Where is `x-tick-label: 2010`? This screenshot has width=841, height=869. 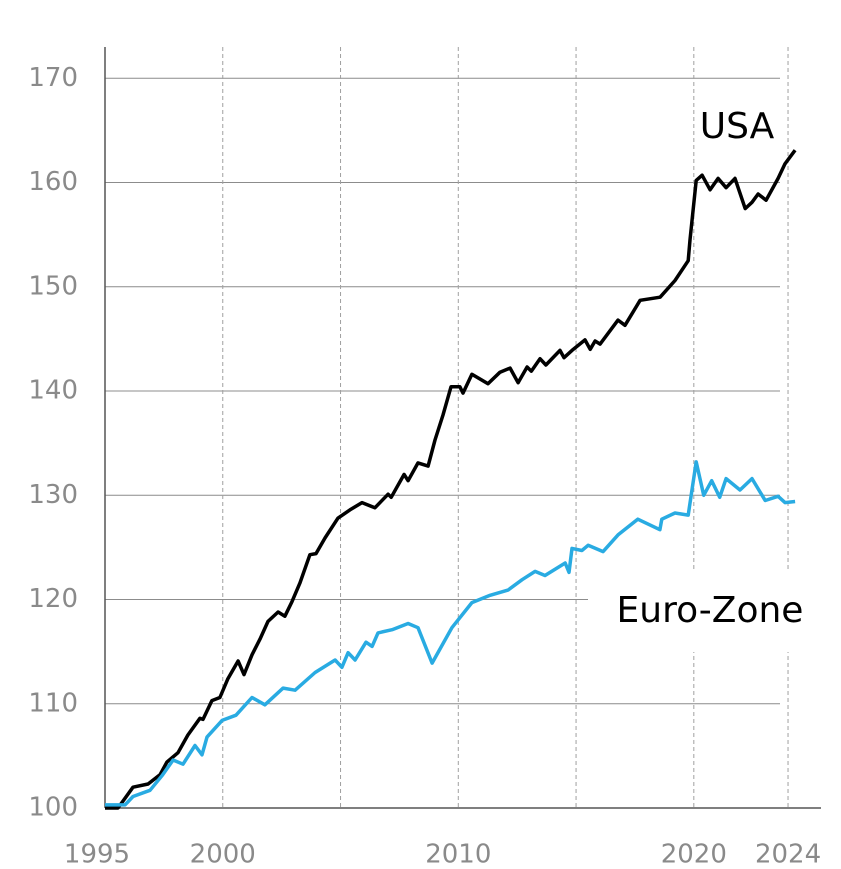
x-tick-label: 2010 is located at coordinates (458, 854).